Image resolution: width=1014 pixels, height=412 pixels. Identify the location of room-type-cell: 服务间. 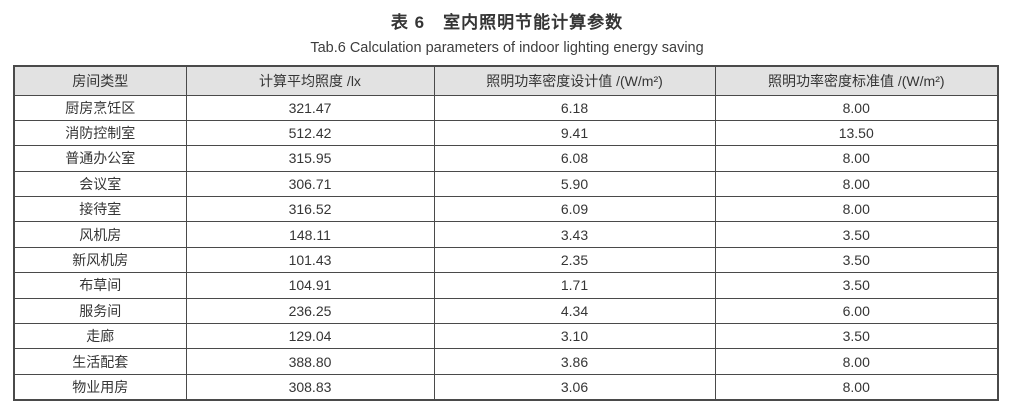
(100, 311).